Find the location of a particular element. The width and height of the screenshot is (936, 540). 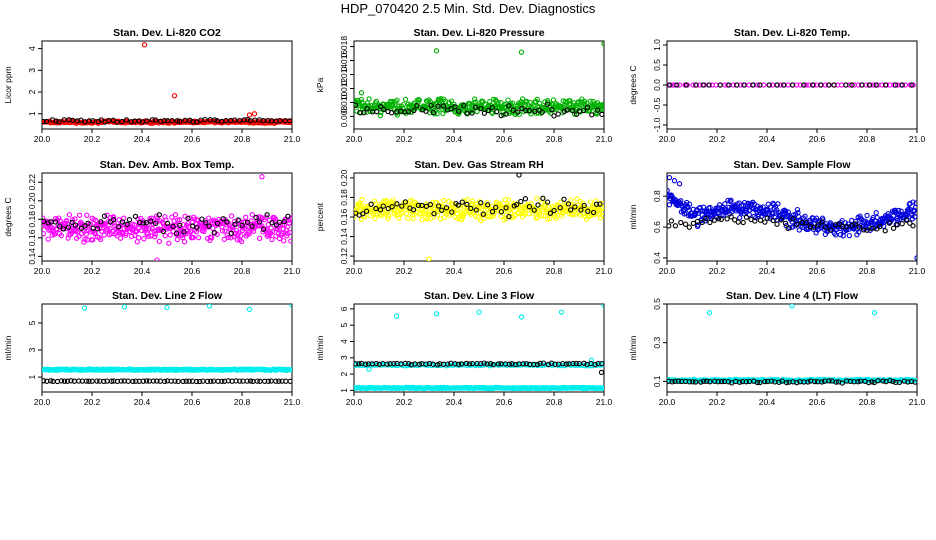

panel-title: Stan. Dev. Sample Flow is located at coordinates (792, 165).